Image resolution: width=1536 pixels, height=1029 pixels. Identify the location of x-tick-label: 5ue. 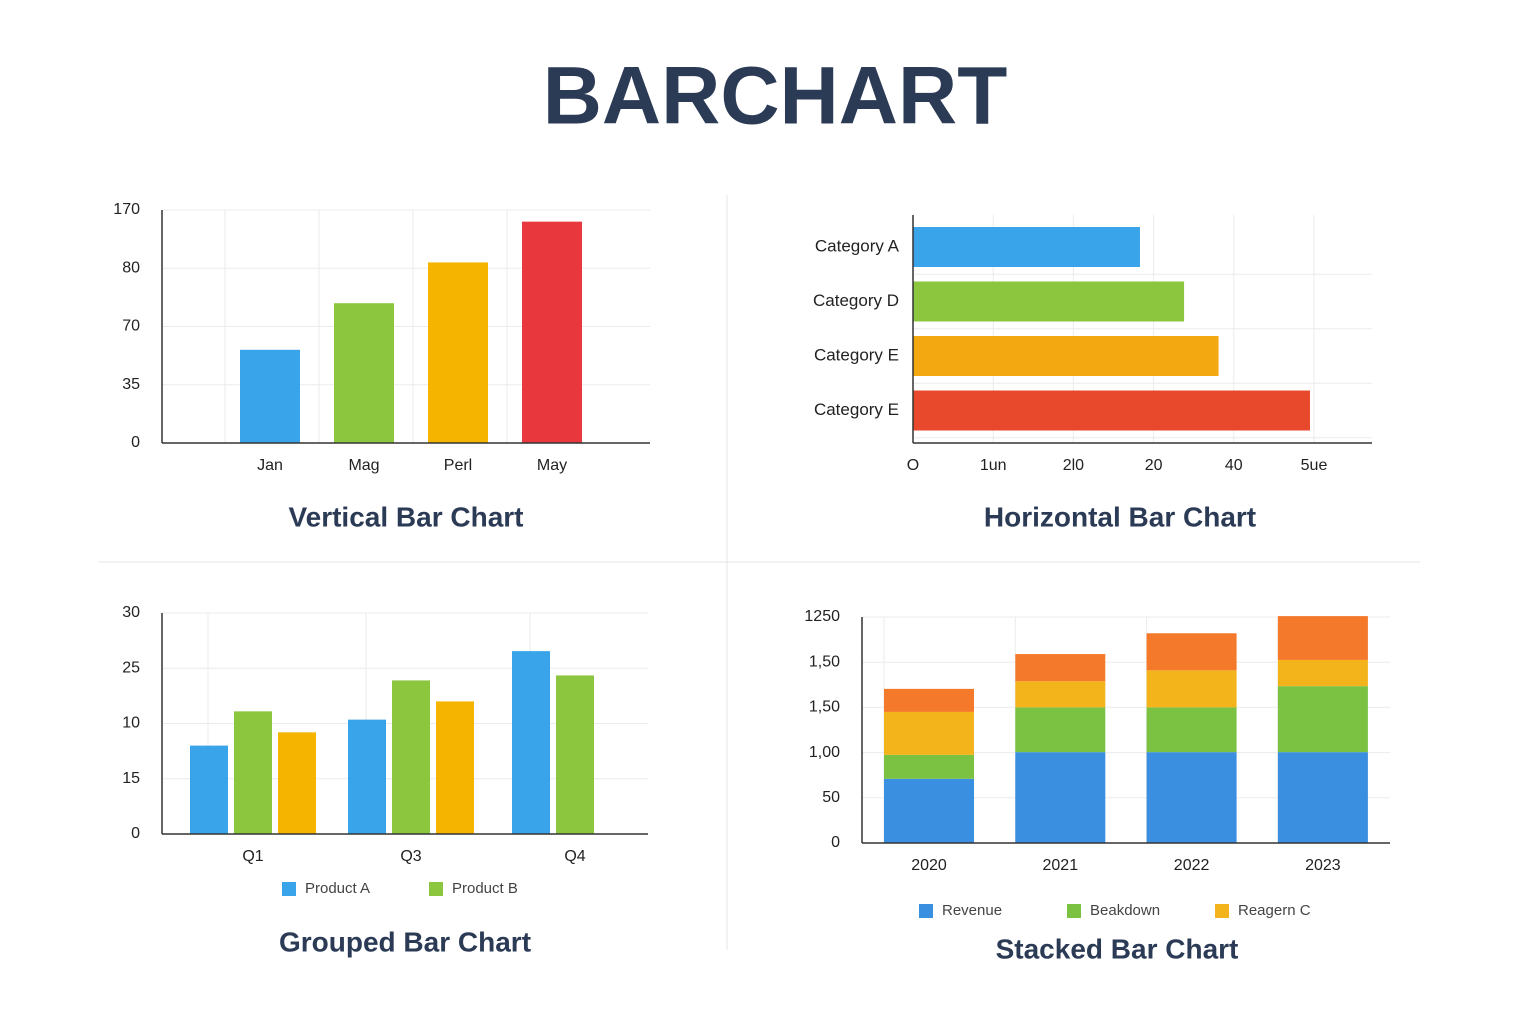
(1314, 465).